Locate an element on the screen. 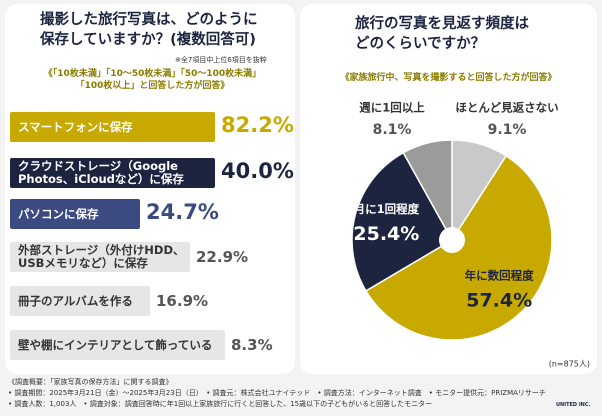 The image size is (602, 416). value-label: 82.2% is located at coordinates (257, 125).